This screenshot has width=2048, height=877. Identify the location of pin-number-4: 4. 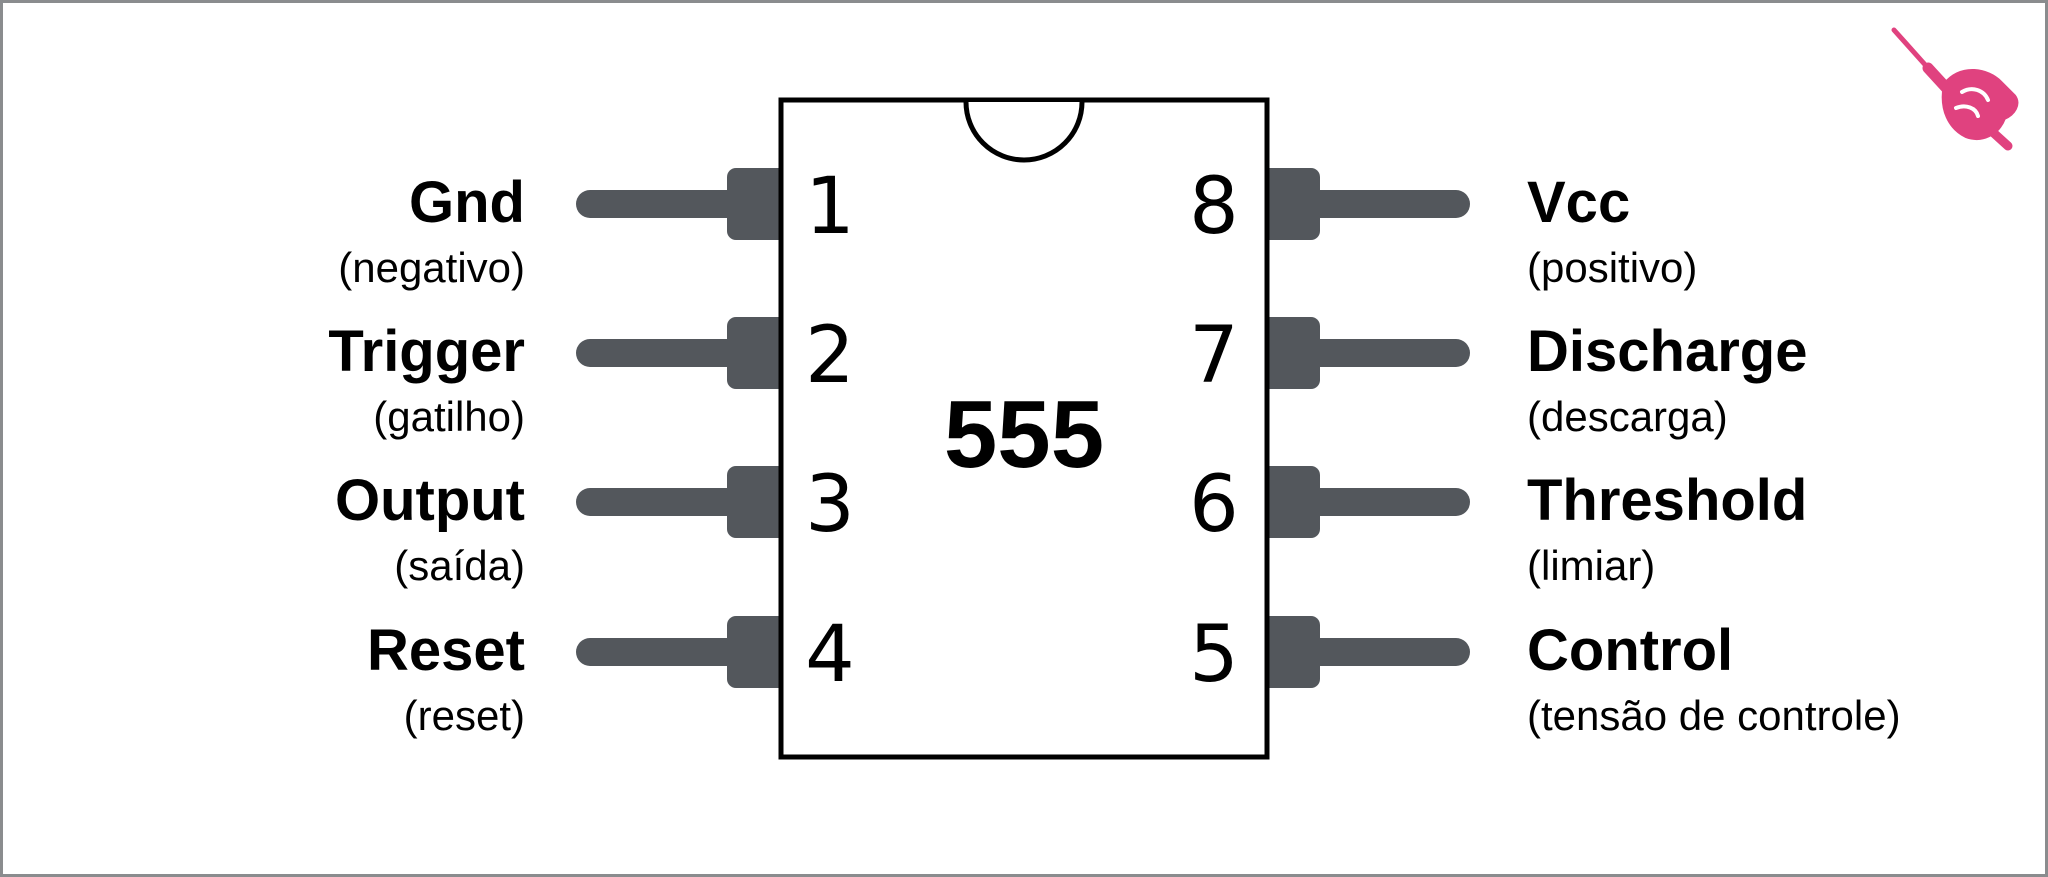
(830, 655).